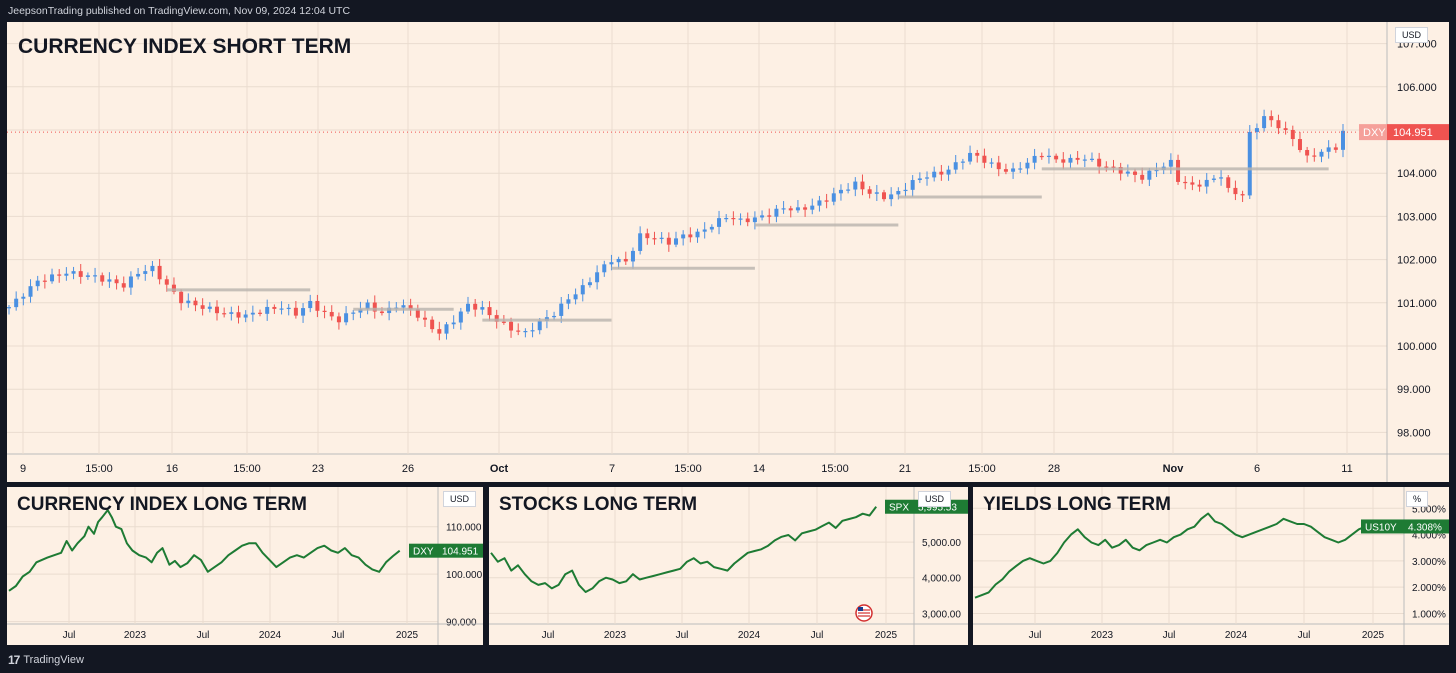 Image resolution: width=1456 pixels, height=673 pixels. What do you see at coordinates (1413, 133) in the screenshot?
I see `last-value-tag: 104.951` at bounding box center [1413, 133].